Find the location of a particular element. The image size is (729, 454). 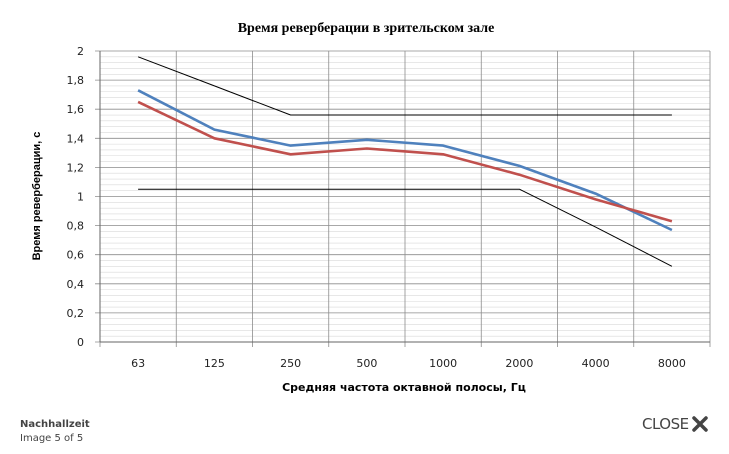

close-icon is located at coordinates (699, 424).